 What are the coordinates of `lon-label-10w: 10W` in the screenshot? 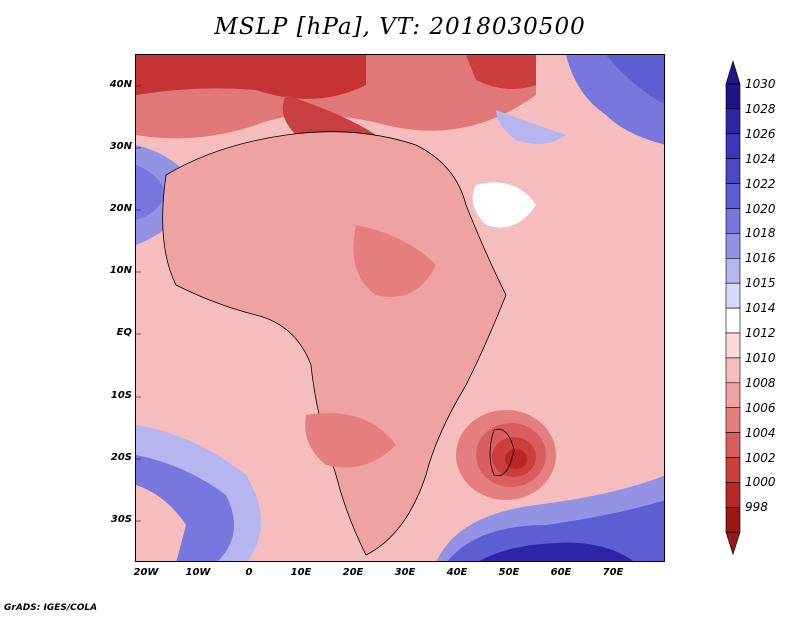 It's located at (198, 572).